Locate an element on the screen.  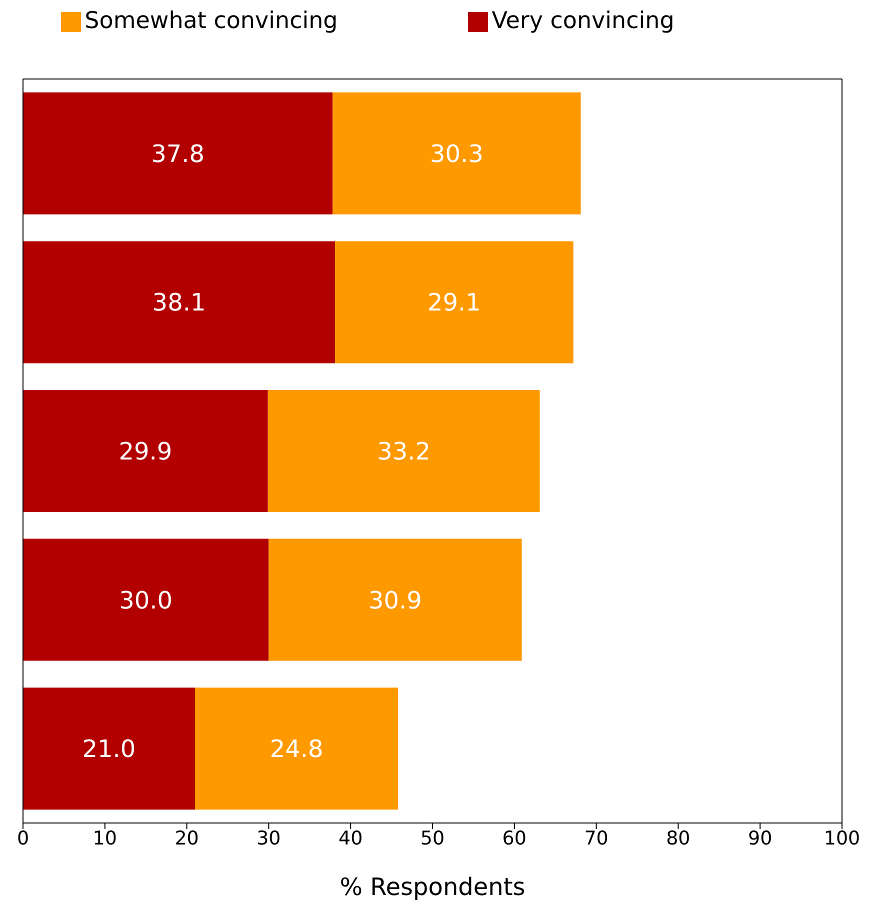
legend-label: Very convincing is located at coordinates (583, 21).